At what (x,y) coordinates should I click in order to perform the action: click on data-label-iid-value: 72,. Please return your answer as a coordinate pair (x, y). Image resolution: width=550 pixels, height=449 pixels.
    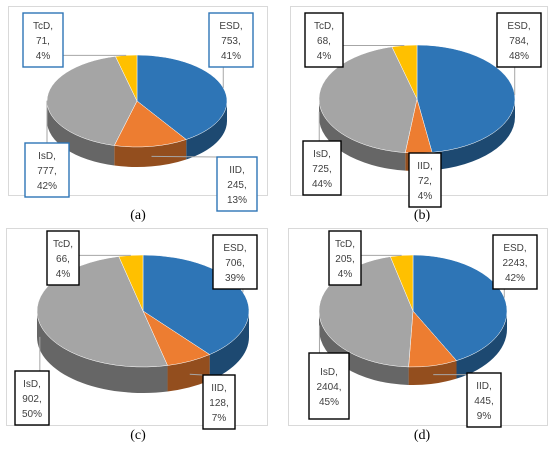
    Looking at the image, I should click on (425, 181).